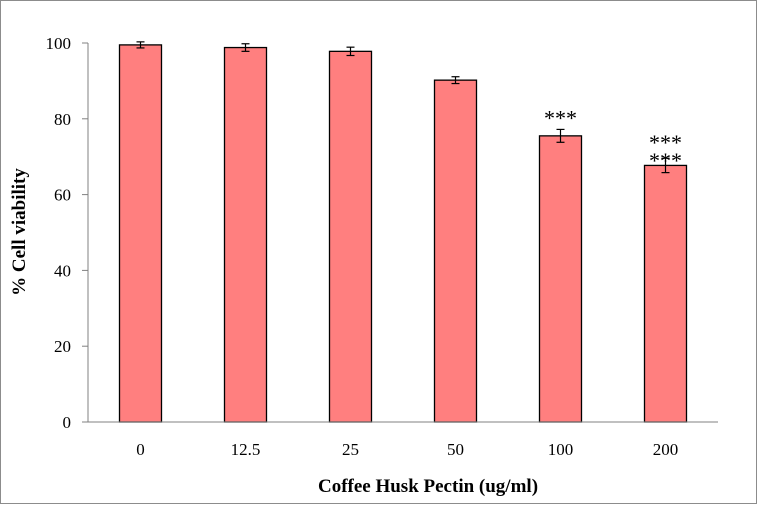  Describe the element at coordinates (67, 422) in the screenshot. I see `y-tick-label: 0` at that location.